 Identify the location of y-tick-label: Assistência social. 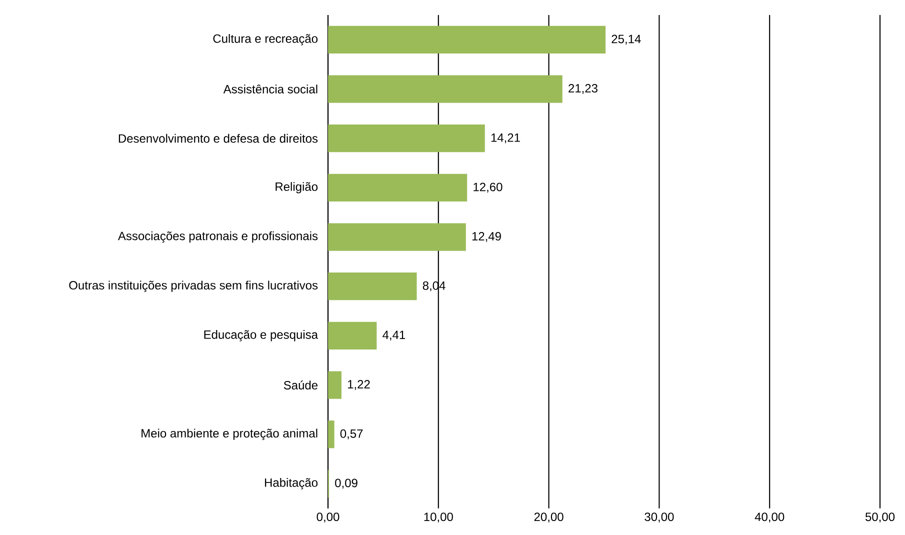
(270, 89).